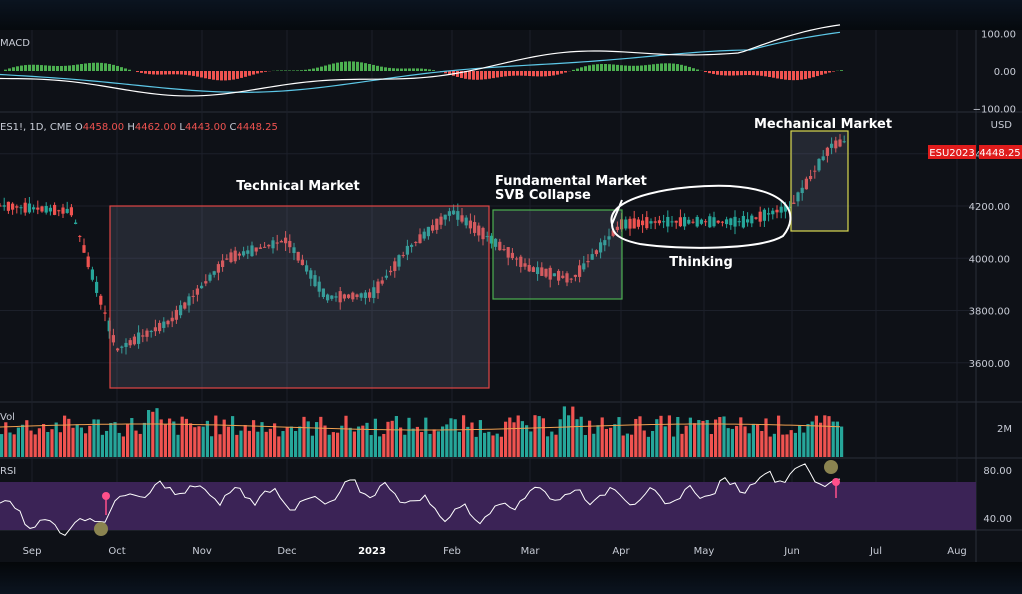 Image resolution: width=1022 pixels, height=594 pixels. Describe the element at coordinates (543, 195) in the screenshot. I see `annotation-svb-collapse: SVB Collapse` at that location.